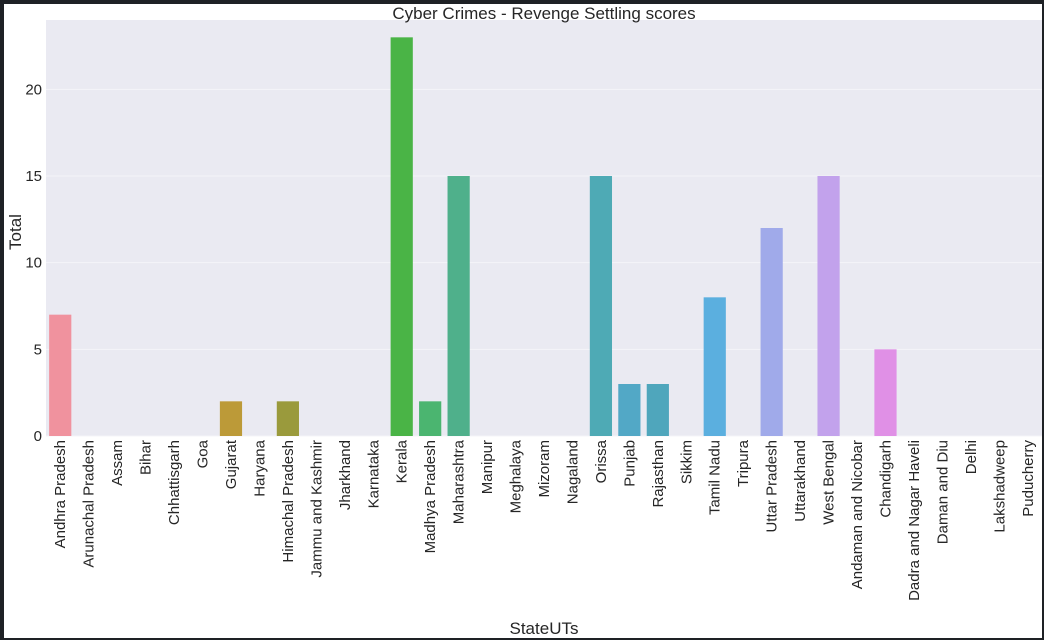  What do you see at coordinates (686, 462) in the screenshot?
I see `x-tick-label: Sikkim` at bounding box center [686, 462].